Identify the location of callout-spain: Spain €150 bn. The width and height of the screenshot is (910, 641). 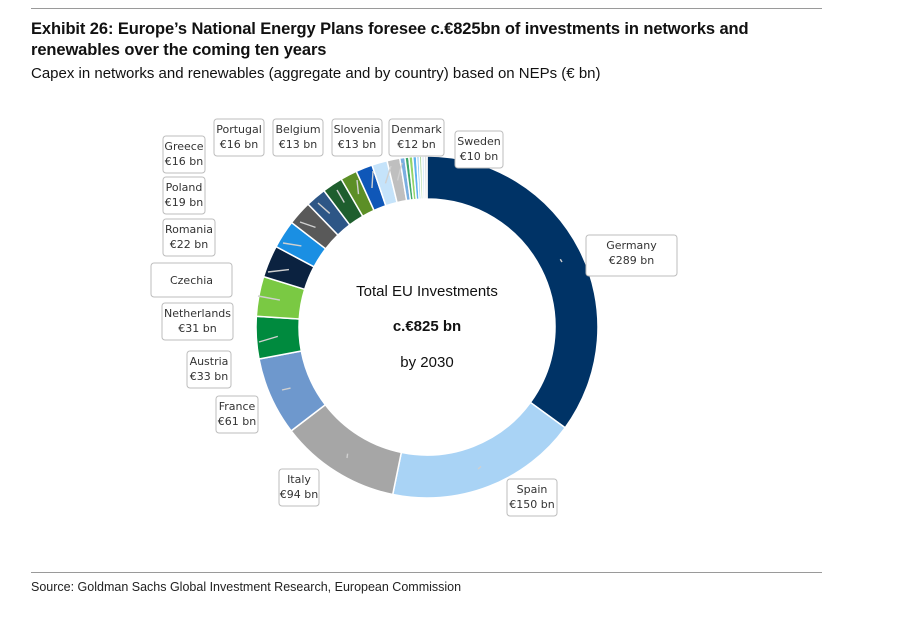
(532, 497).